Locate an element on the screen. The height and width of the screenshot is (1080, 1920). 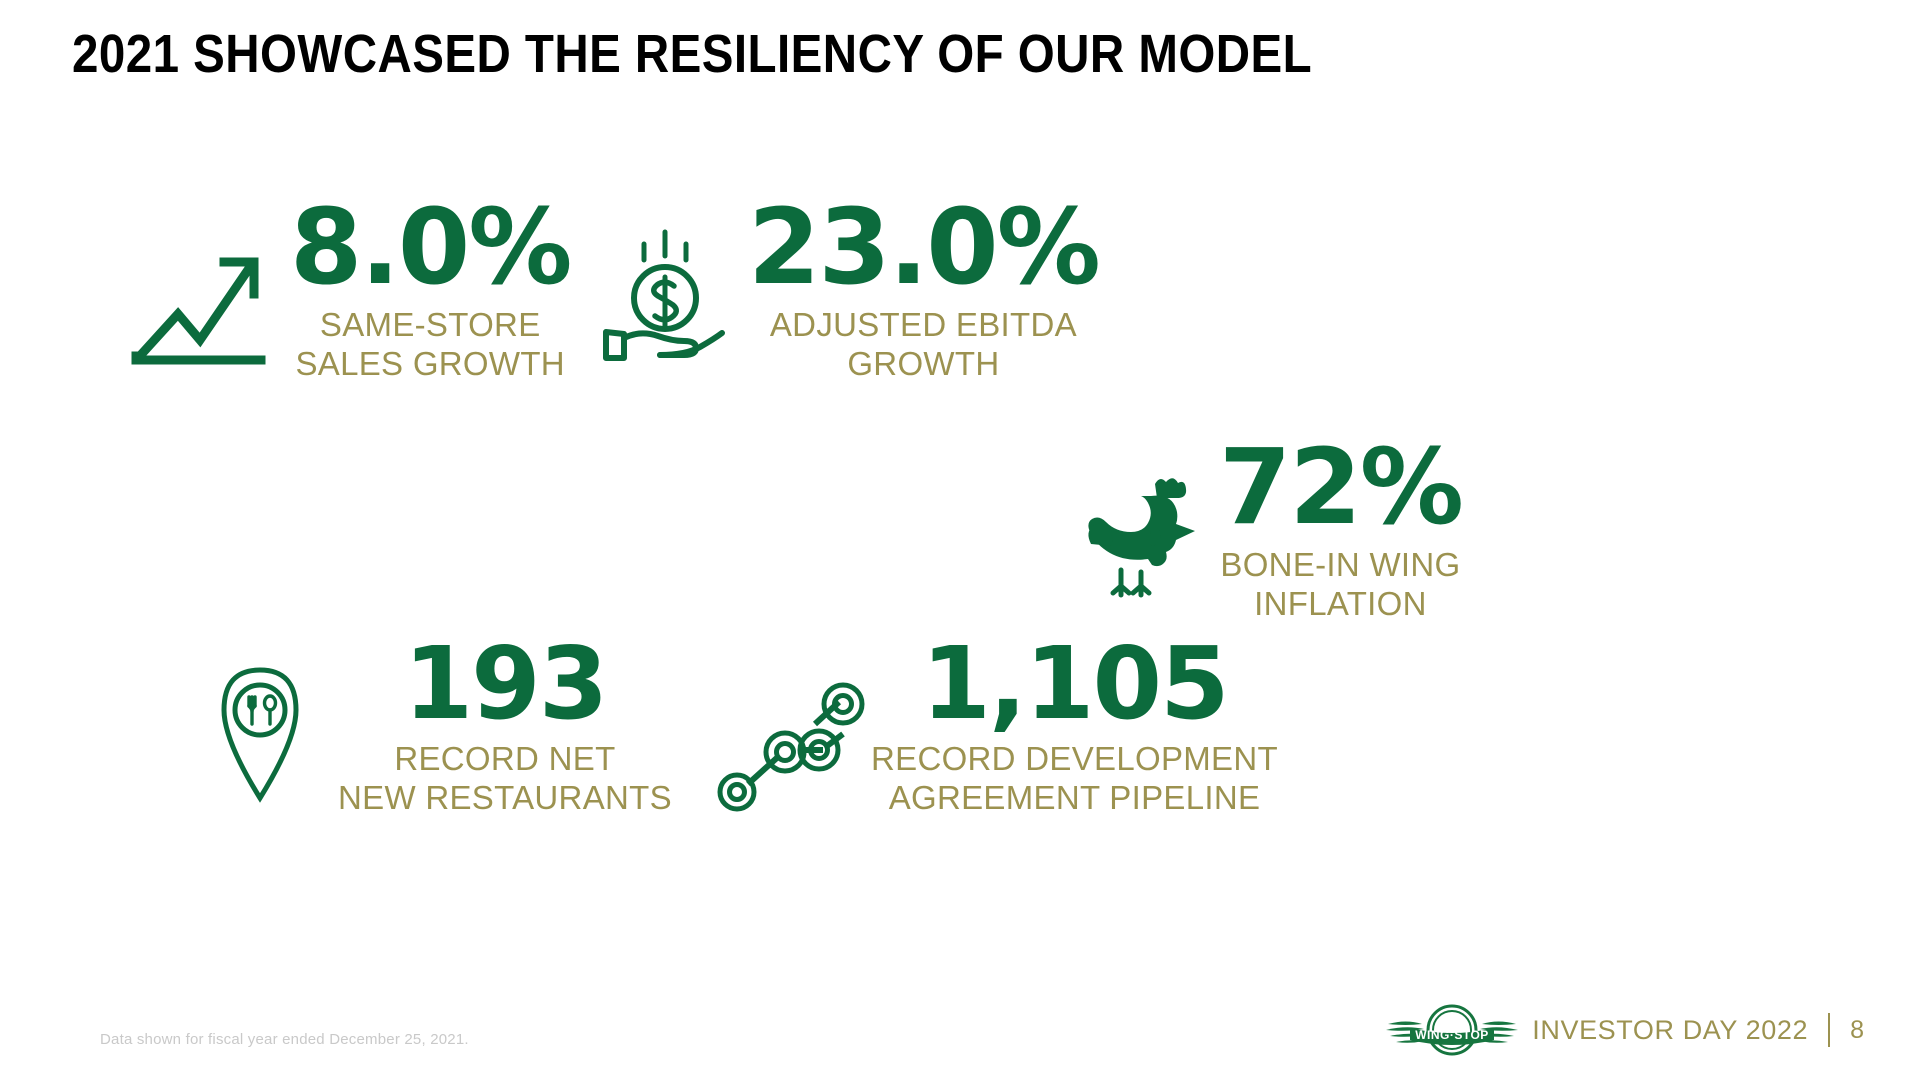
stat-card-record-net-new-restaurants: 193 RECORD NET NEW RESTAURANTS is located at coordinates (436, 721).